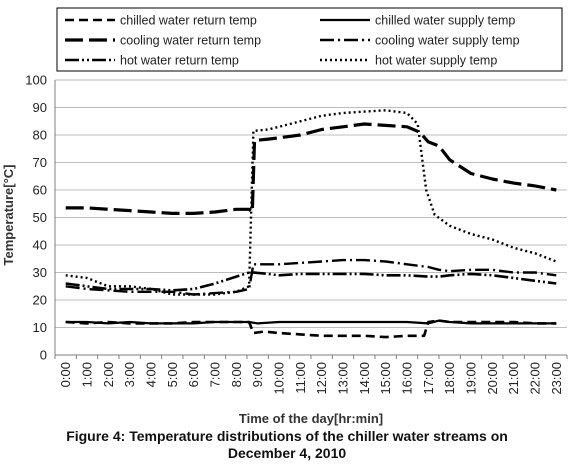 This screenshot has height=464, width=574. I want to click on y-tick-label-30: 30, so click(40, 272).